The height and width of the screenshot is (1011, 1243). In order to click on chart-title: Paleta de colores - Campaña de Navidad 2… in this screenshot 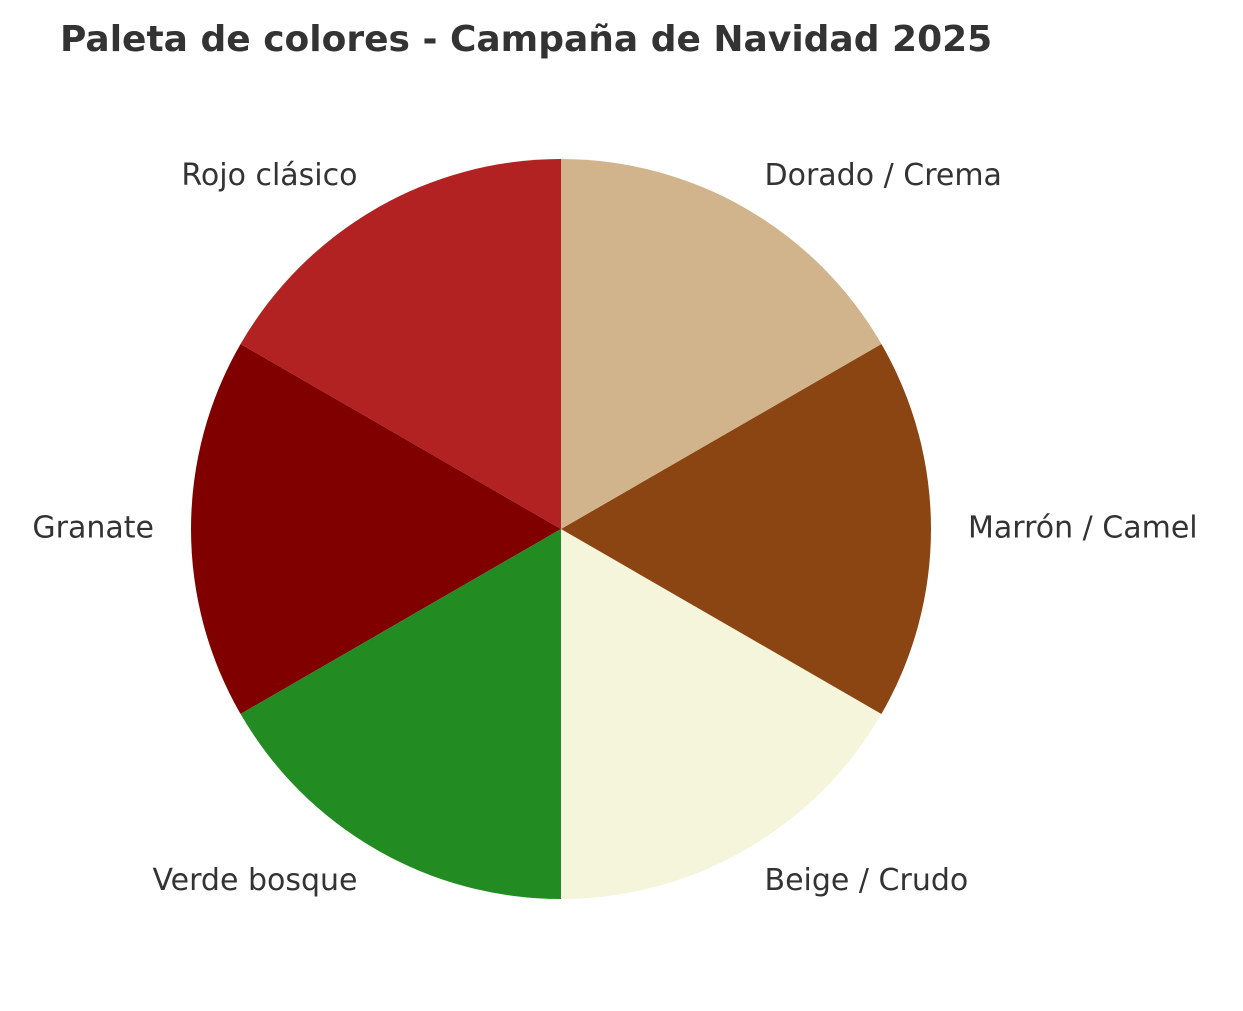, I will do `click(526, 39)`.